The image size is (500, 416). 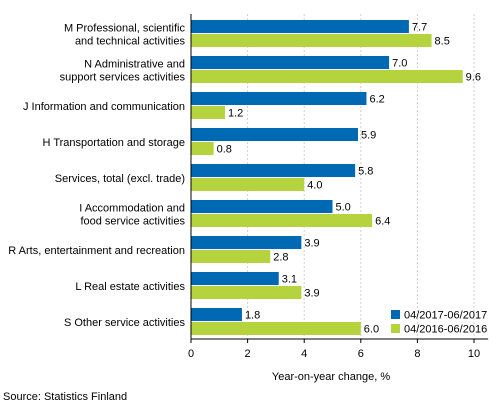 I want to click on data-label: 6.4, so click(x=382, y=222).